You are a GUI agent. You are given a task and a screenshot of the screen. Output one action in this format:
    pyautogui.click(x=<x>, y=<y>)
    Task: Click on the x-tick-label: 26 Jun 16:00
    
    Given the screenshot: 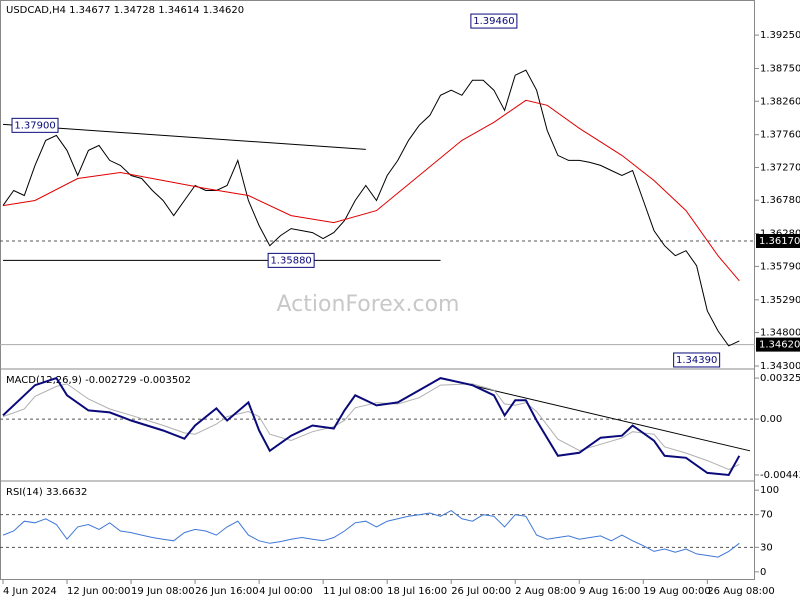 What is the action you would take?
    pyautogui.click(x=227, y=591)
    